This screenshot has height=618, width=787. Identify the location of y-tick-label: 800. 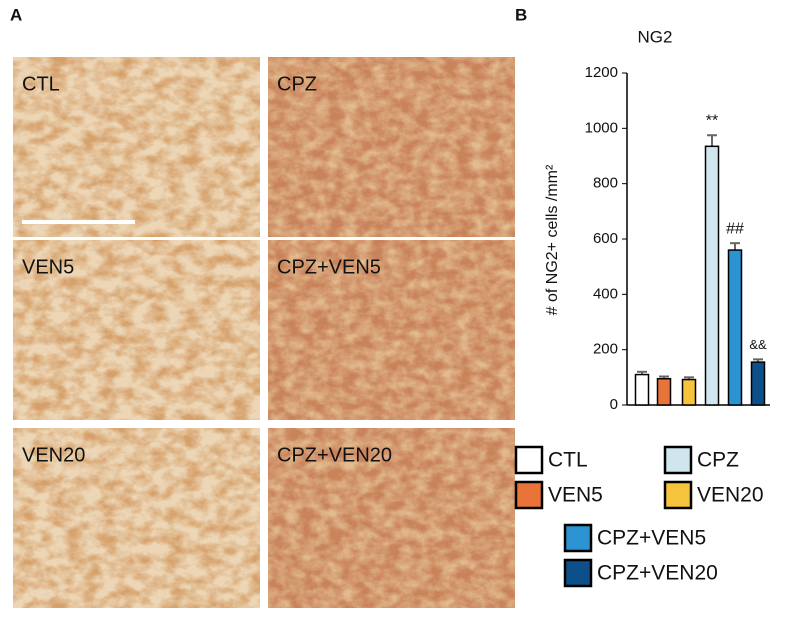
(605, 183).